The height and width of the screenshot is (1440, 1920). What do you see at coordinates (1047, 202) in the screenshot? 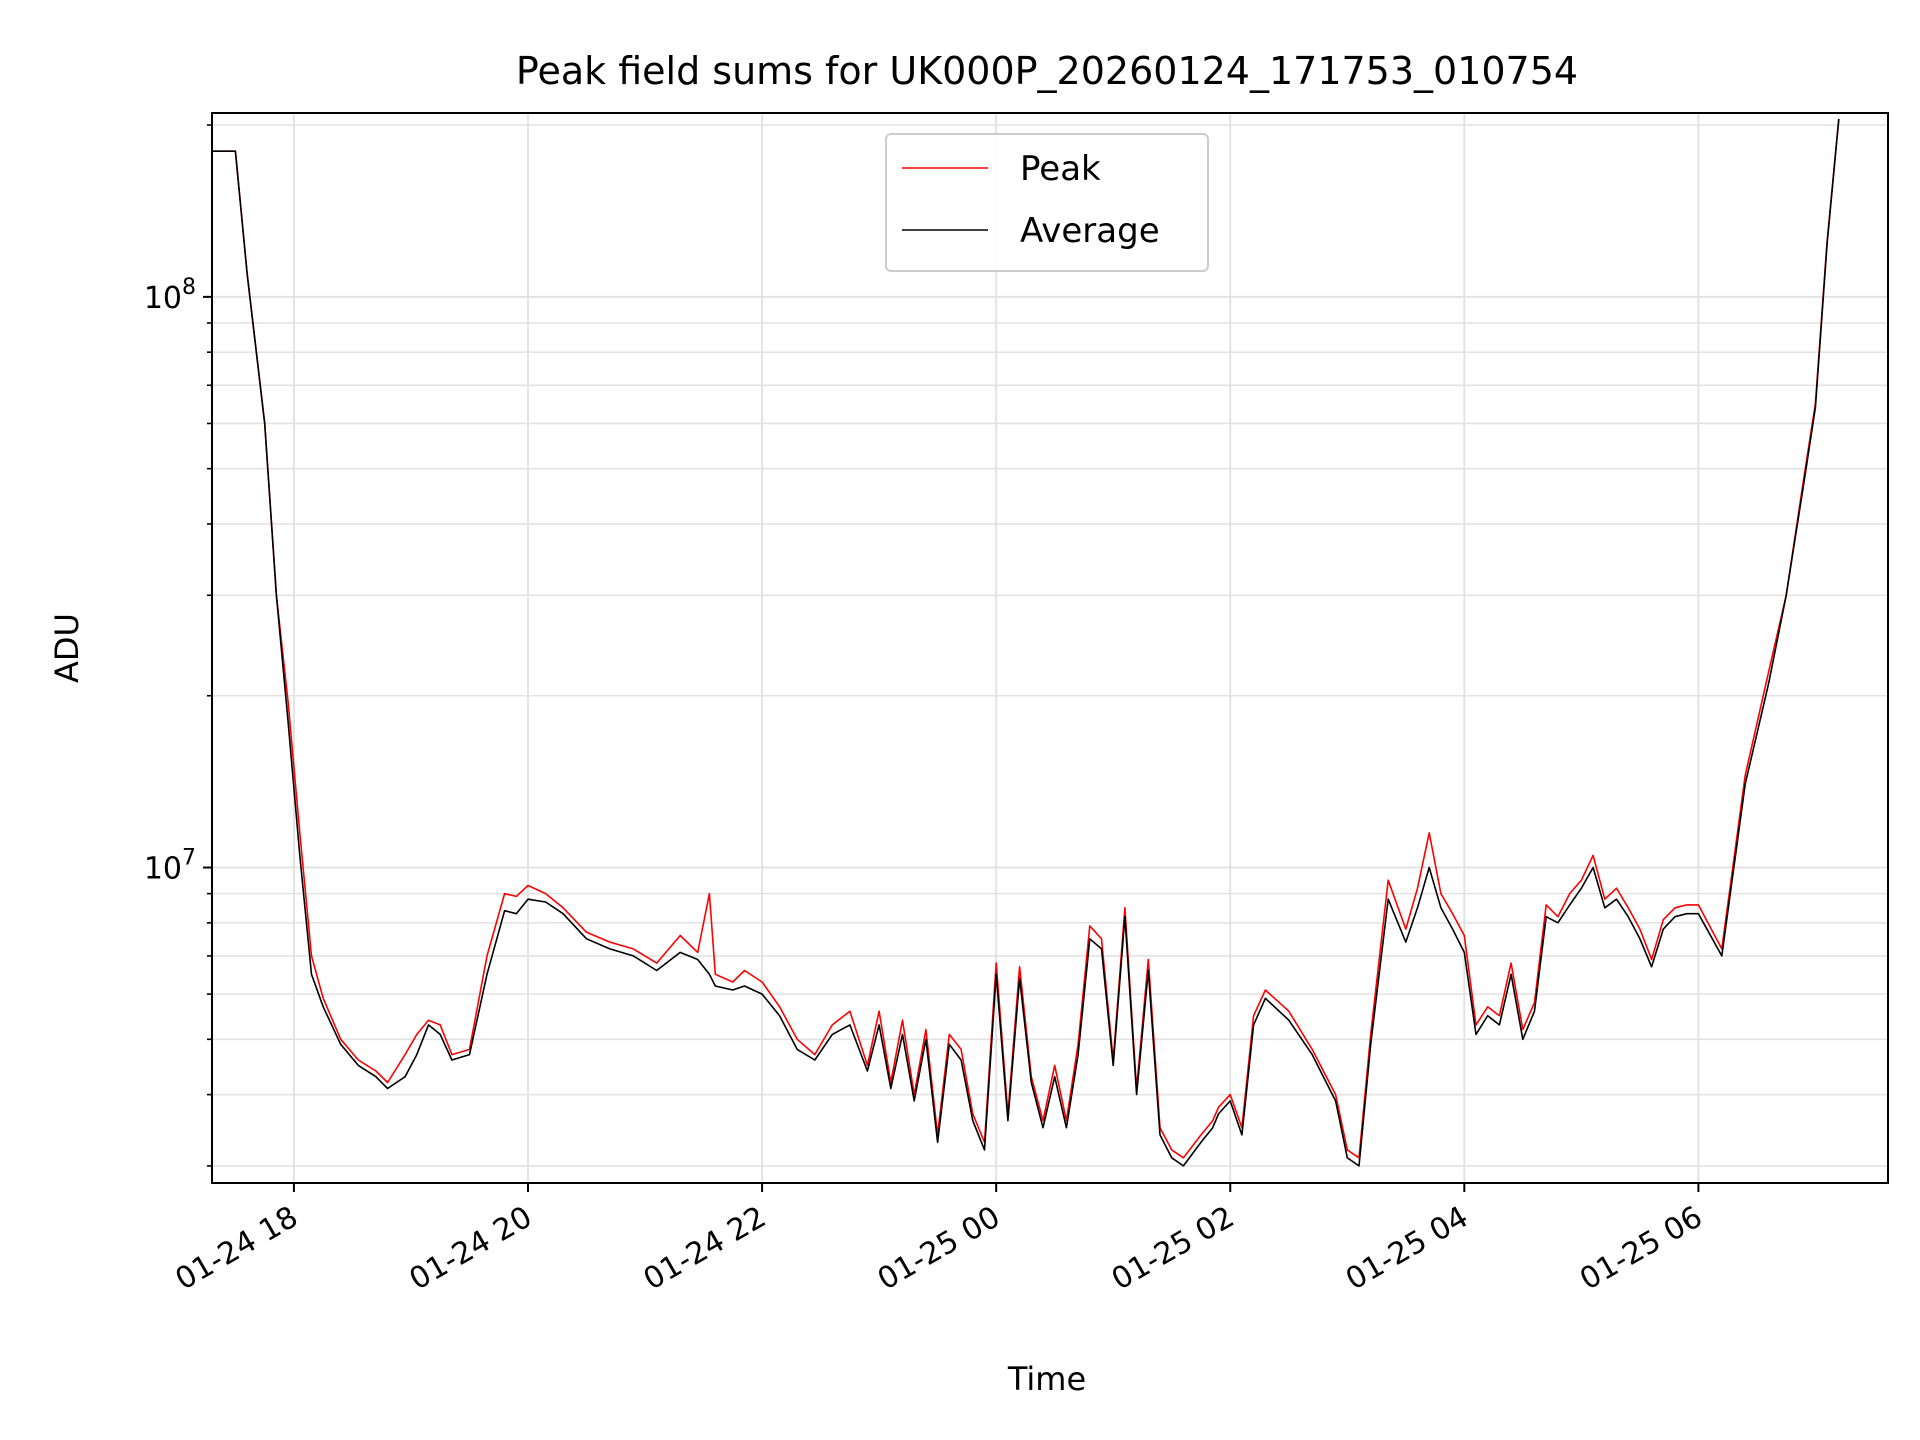
I see `legend: Peak Average` at bounding box center [1047, 202].